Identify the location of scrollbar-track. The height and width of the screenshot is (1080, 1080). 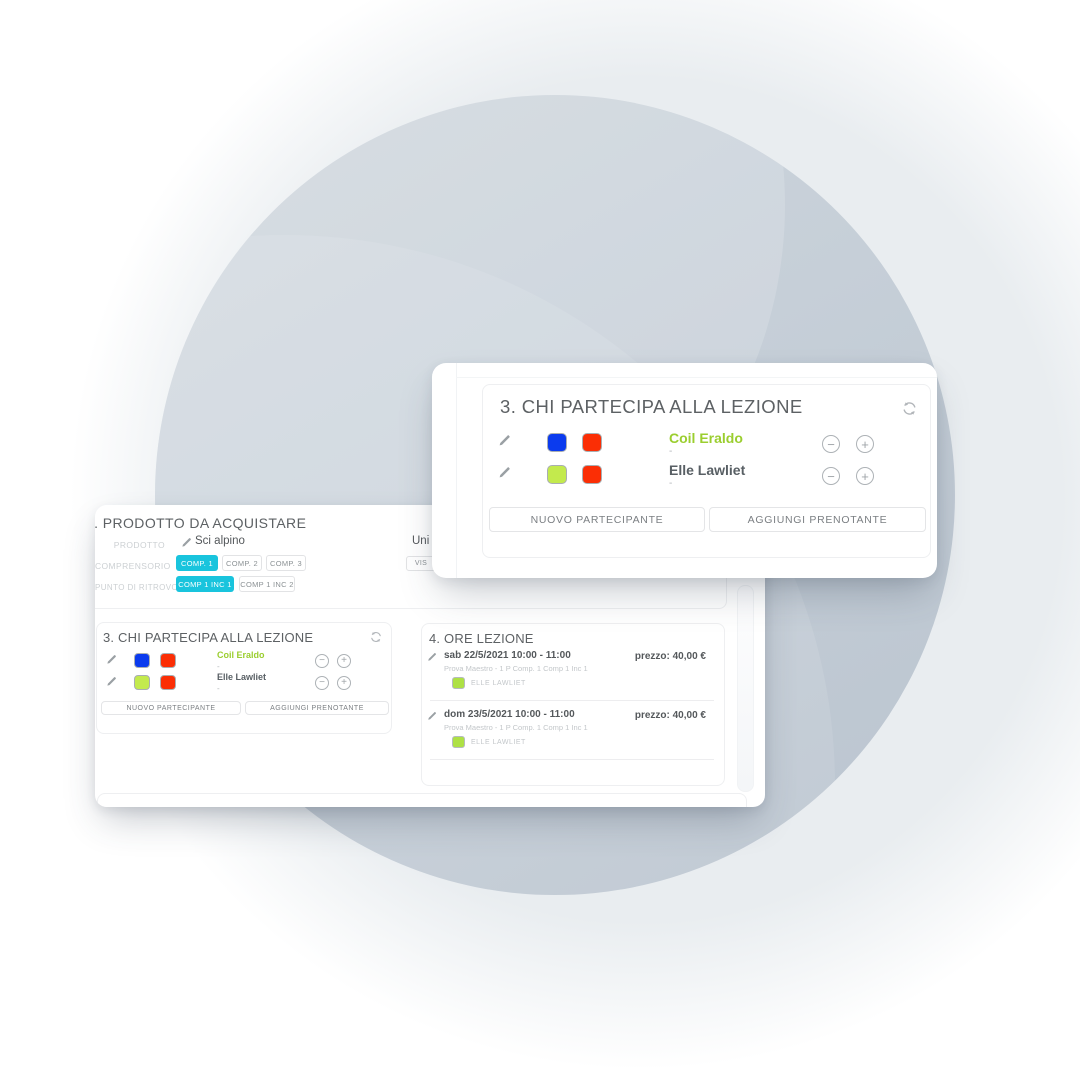
(745, 688).